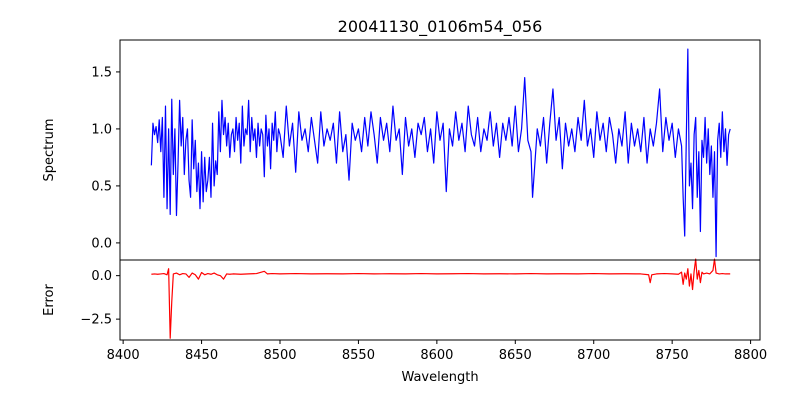  I want to click on x-tick-label: 8650, so click(515, 355).